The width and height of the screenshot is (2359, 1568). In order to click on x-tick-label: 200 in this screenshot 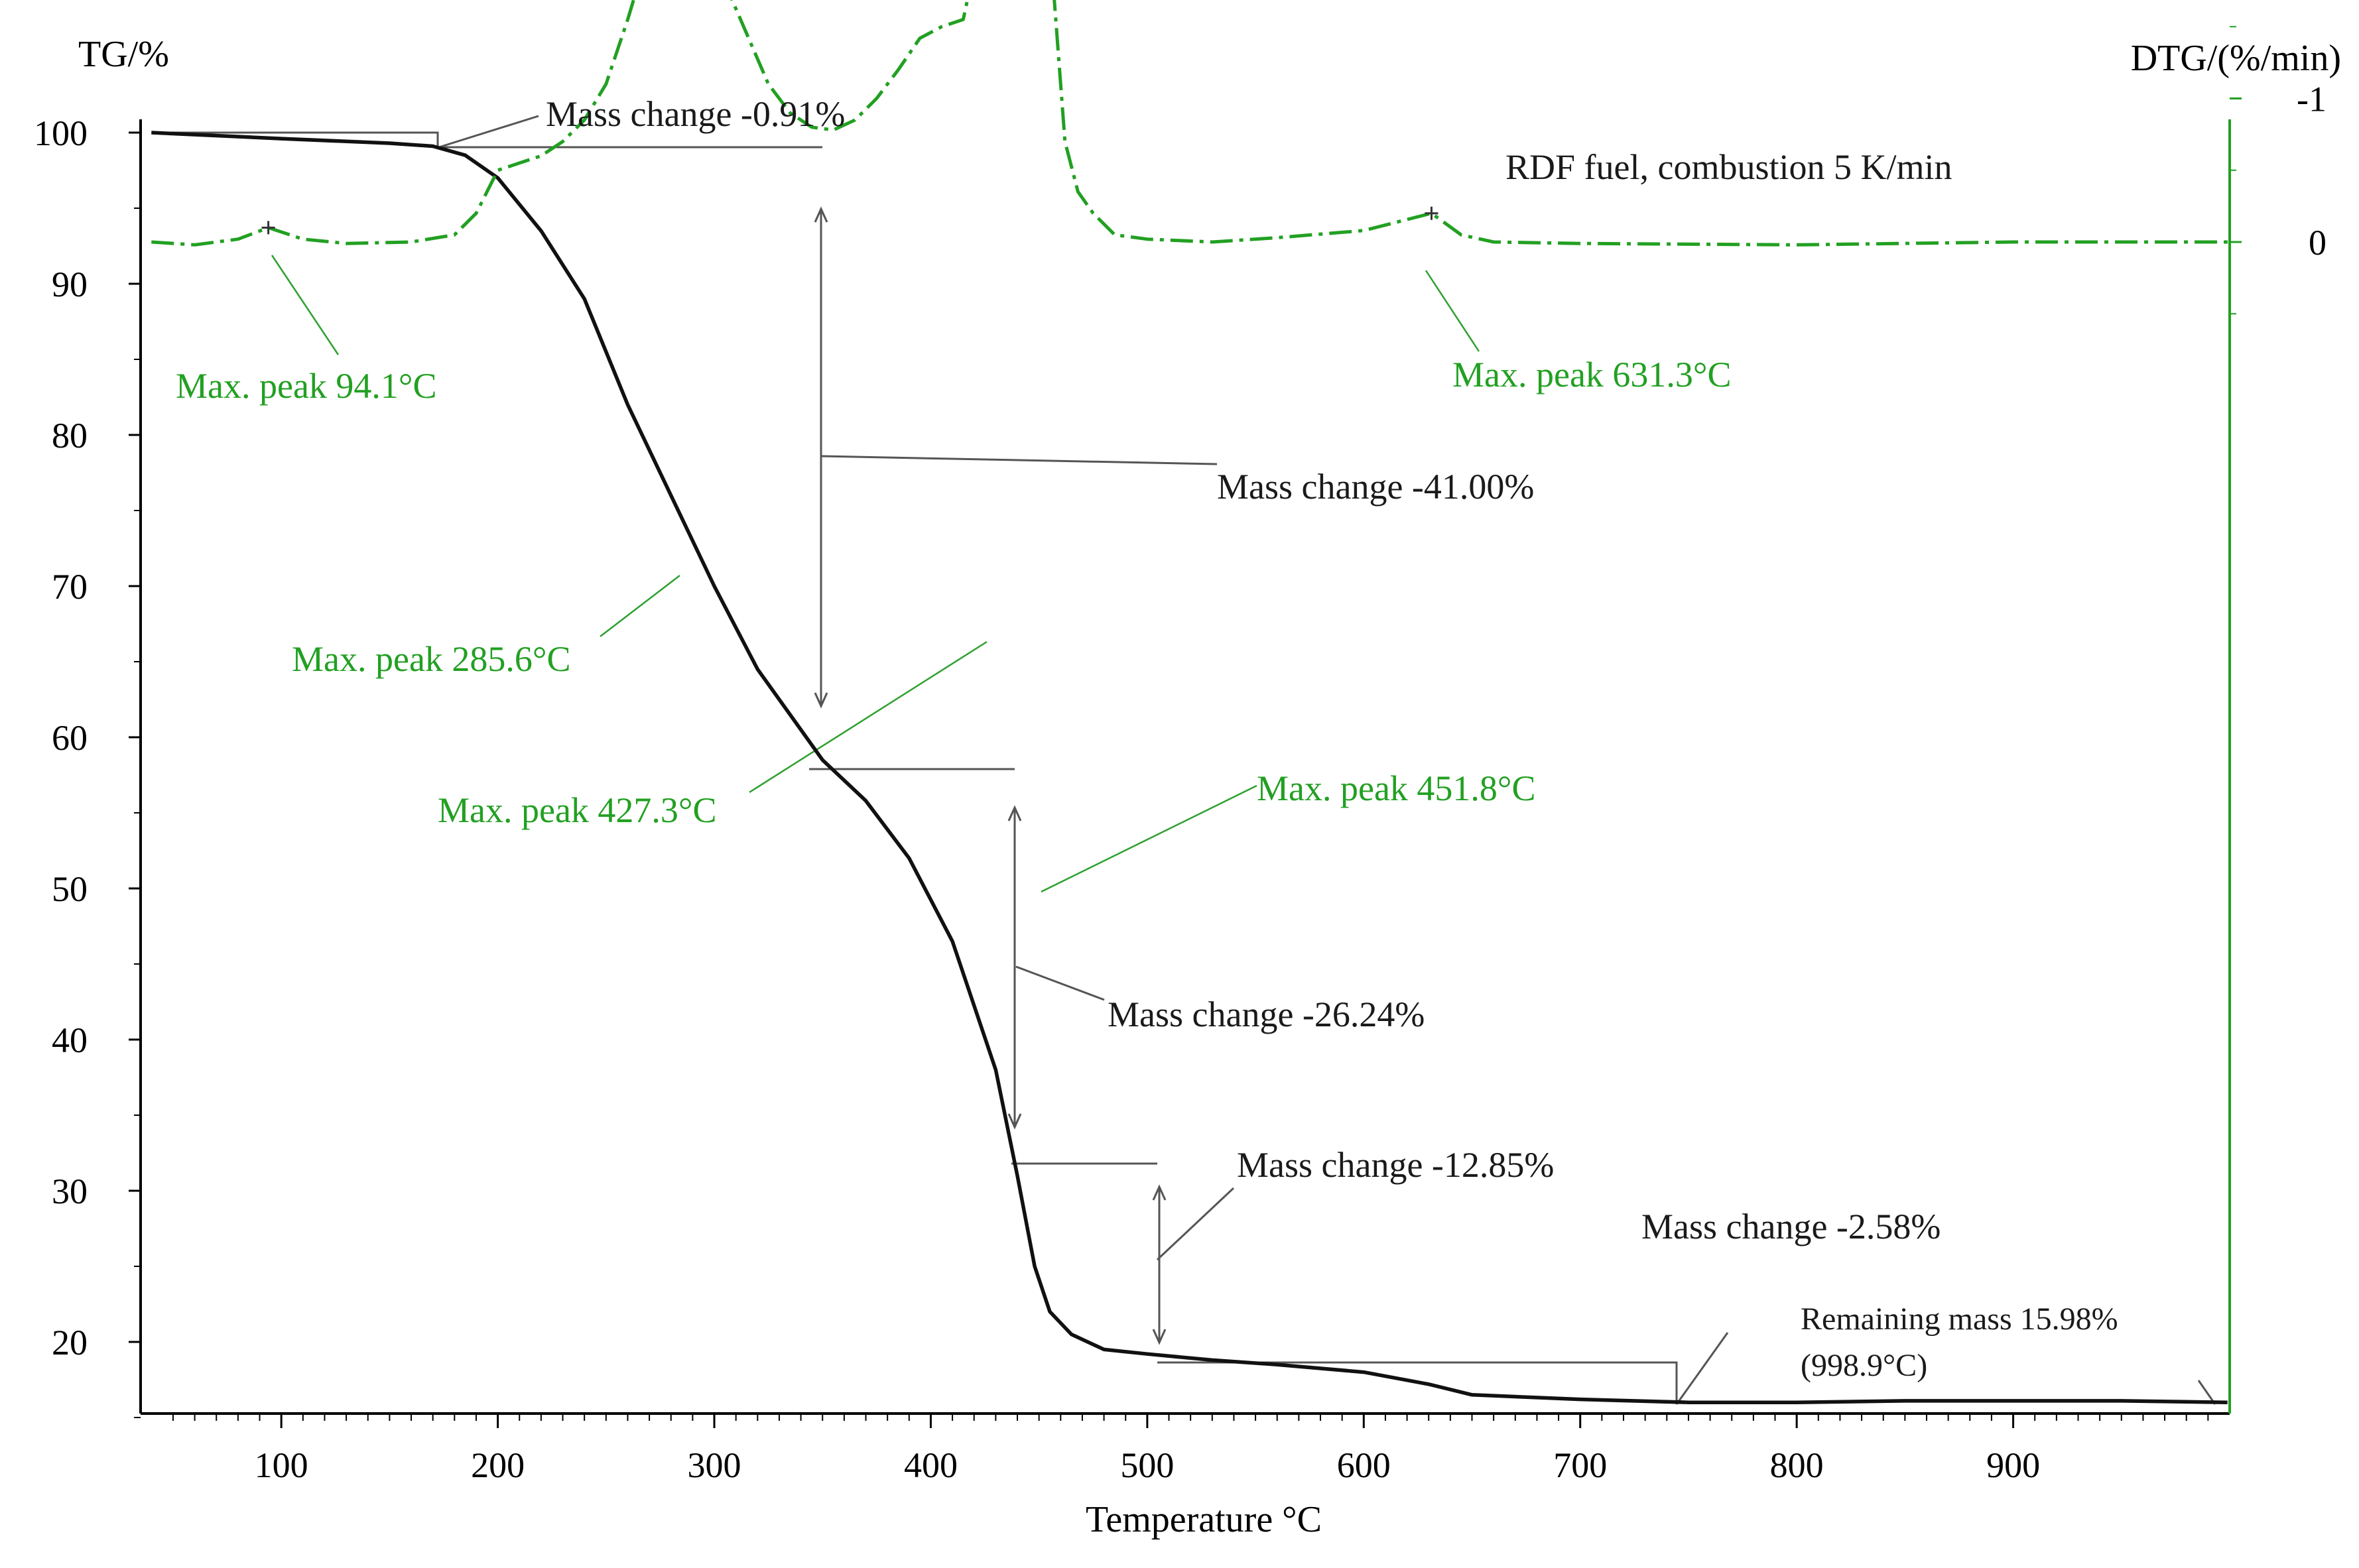, I will do `click(498, 1465)`.